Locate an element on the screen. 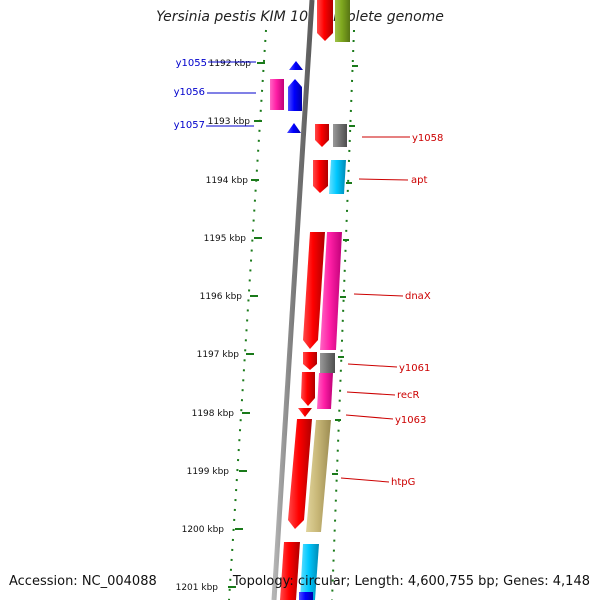 The width and height of the screenshot is (600, 600). tick-1200: 1200 kbp is located at coordinates (212, 530).